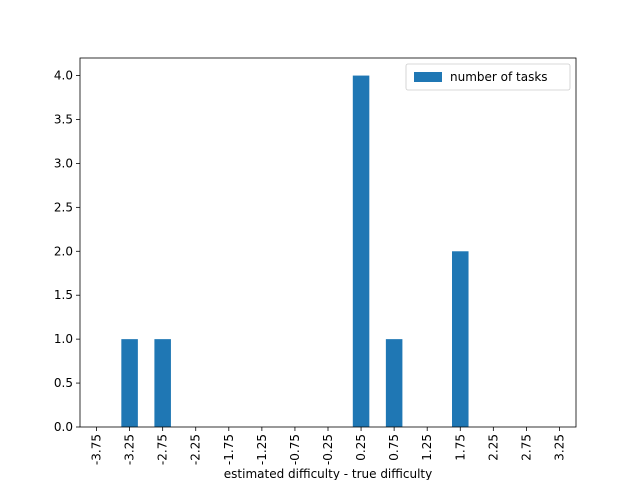  I want to click on x-axis-label: estimated difficulty - true difficulty, so click(328, 473).